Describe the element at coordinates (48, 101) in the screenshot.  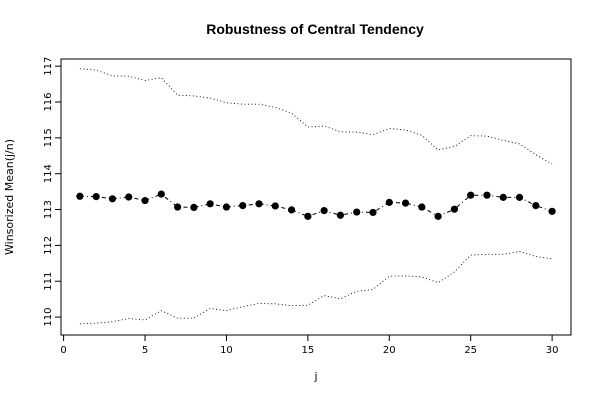
I see `y-tick-label: 116` at that location.